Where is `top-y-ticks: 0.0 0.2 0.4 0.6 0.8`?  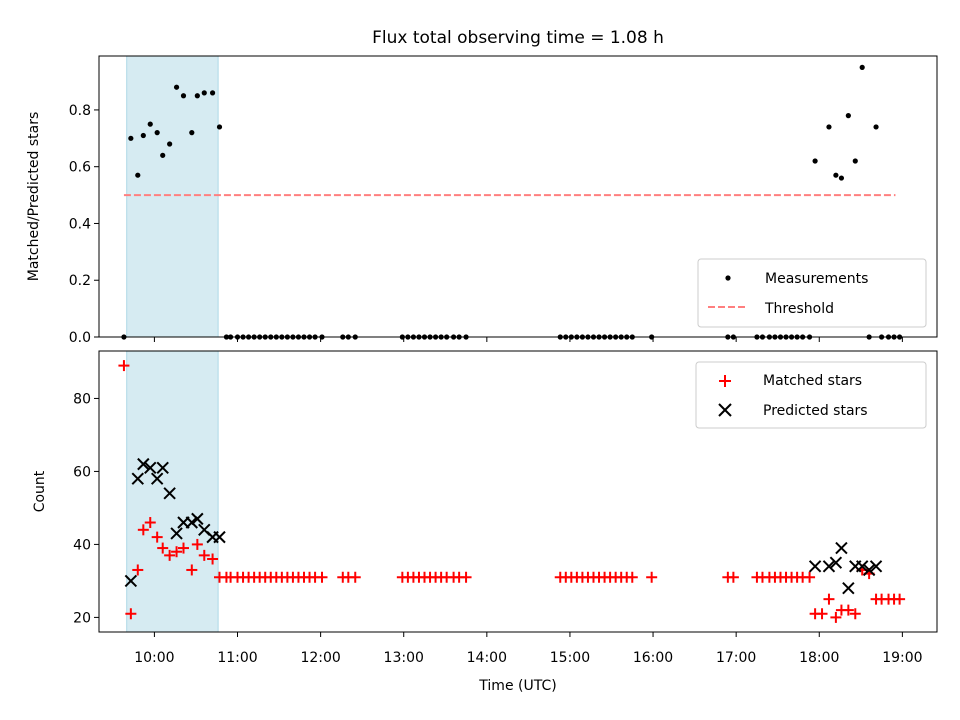 top-y-ticks: 0.0 0.2 0.4 0.6 0.8 is located at coordinates (84, 224).